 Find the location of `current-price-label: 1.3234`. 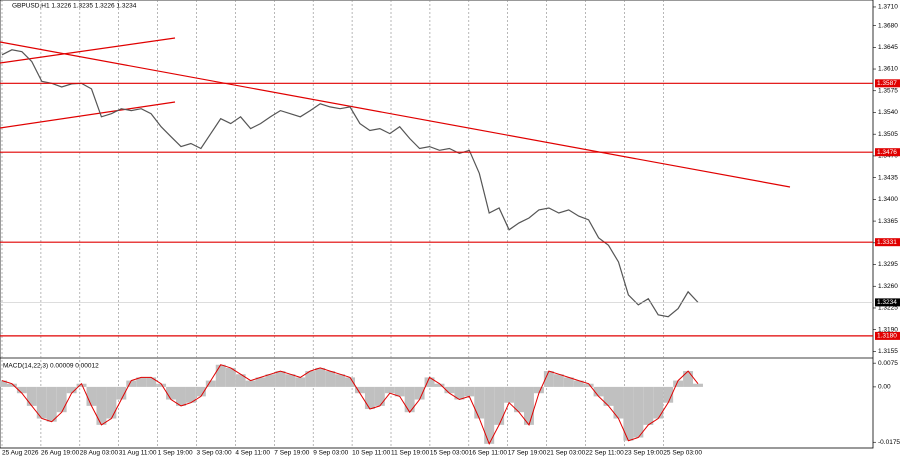

current-price-label: 1.3234 is located at coordinates (887, 302).